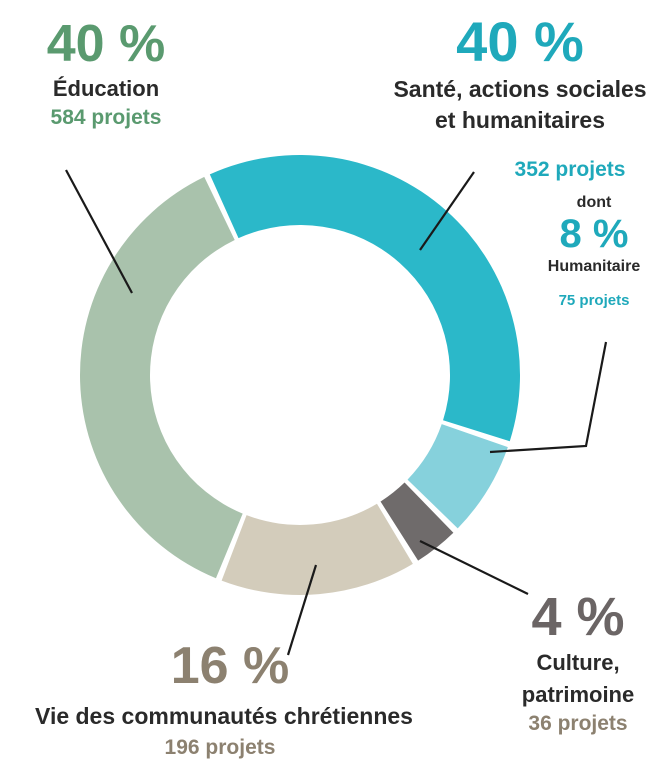 This screenshot has width=663, height=760. Describe the element at coordinates (594, 234) in the screenshot. I see `humanitaire-percent: 8 %` at that location.